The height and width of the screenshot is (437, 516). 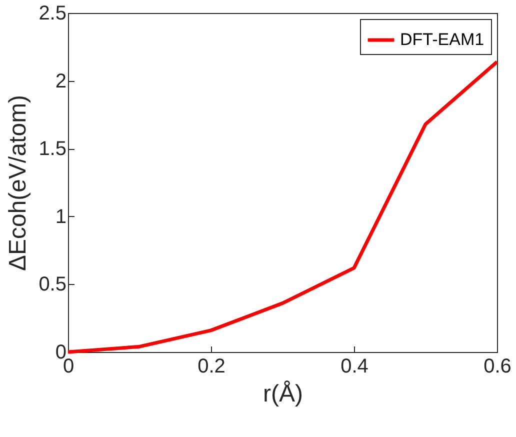 I want to click on x-tick-label: 0.4, so click(x=354, y=367).